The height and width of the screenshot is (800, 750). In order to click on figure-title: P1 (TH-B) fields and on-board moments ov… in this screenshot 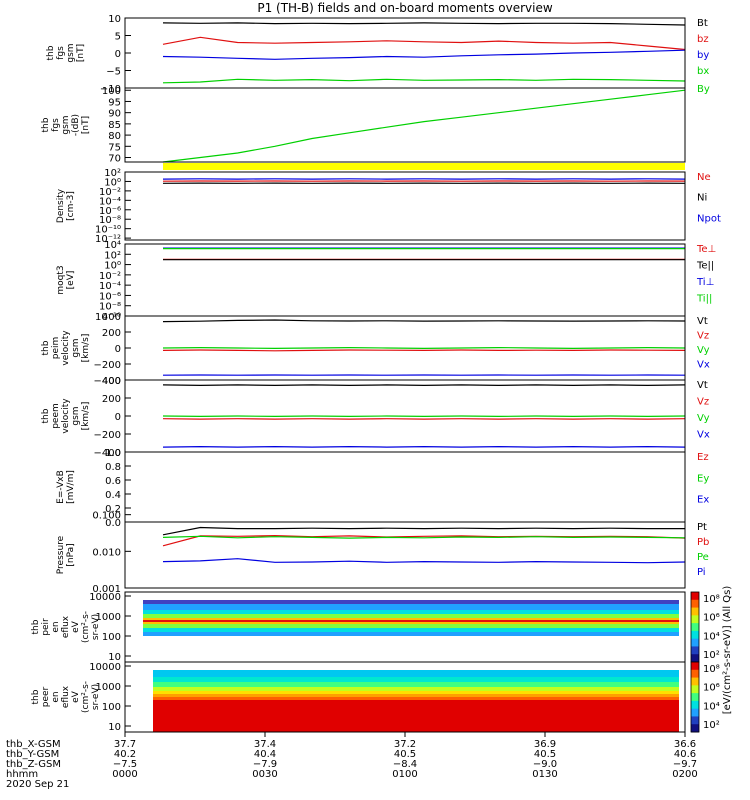, I will do `click(405, 8)`.